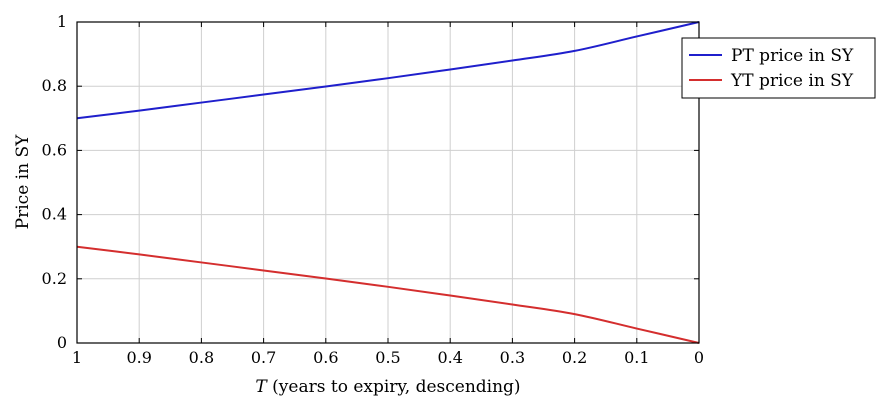 The height and width of the screenshot is (412, 895). Describe the element at coordinates (77, 357) in the screenshot. I see `x-tick-label: 1` at that location.